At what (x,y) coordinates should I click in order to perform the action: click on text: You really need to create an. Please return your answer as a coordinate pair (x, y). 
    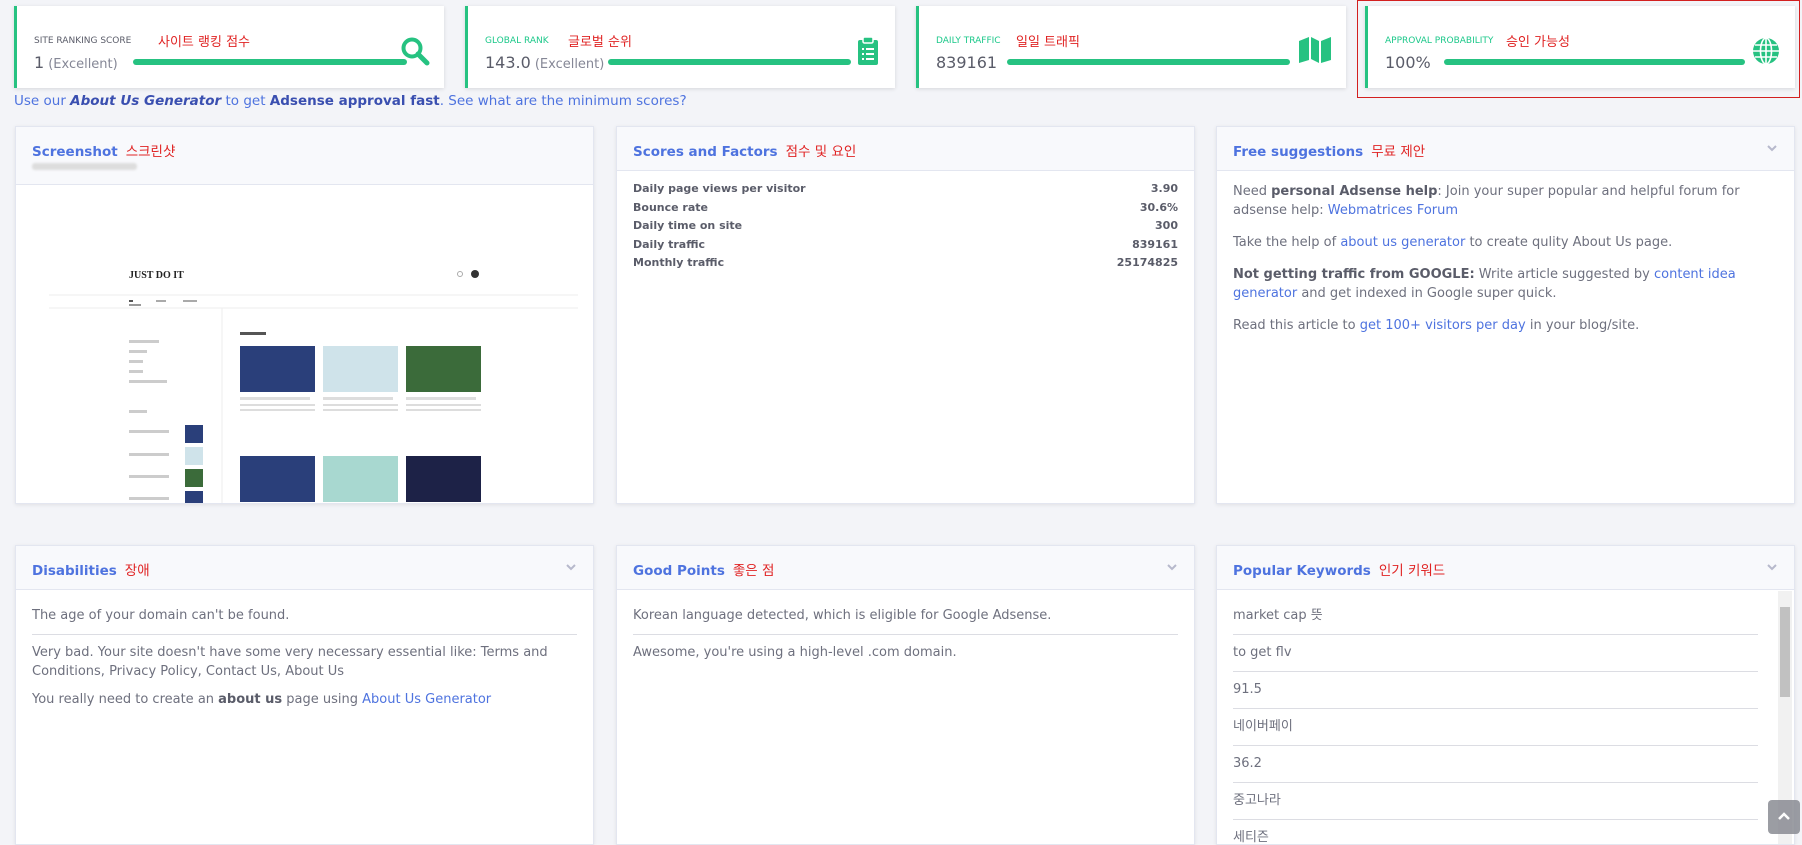
    Looking at the image, I should click on (125, 699).